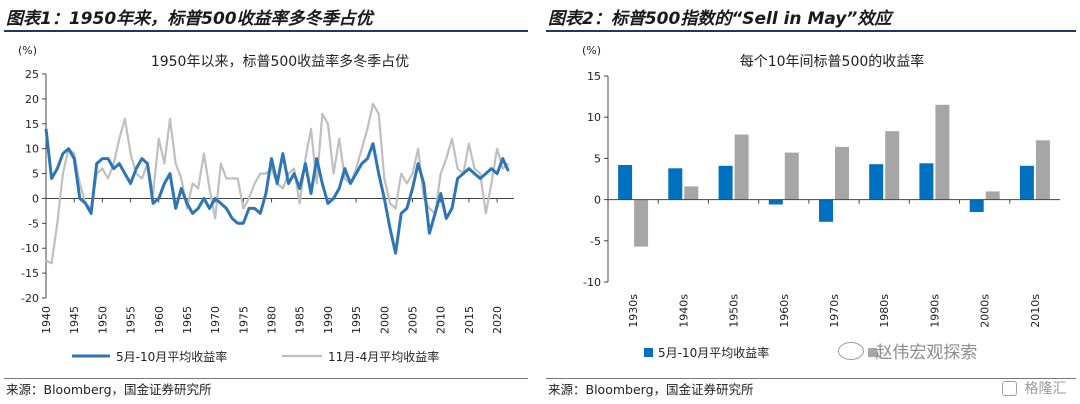  What do you see at coordinates (272, 320) in the screenshot?
I see `left-x-tick-label: 1980` at bounding box center [272, 320].